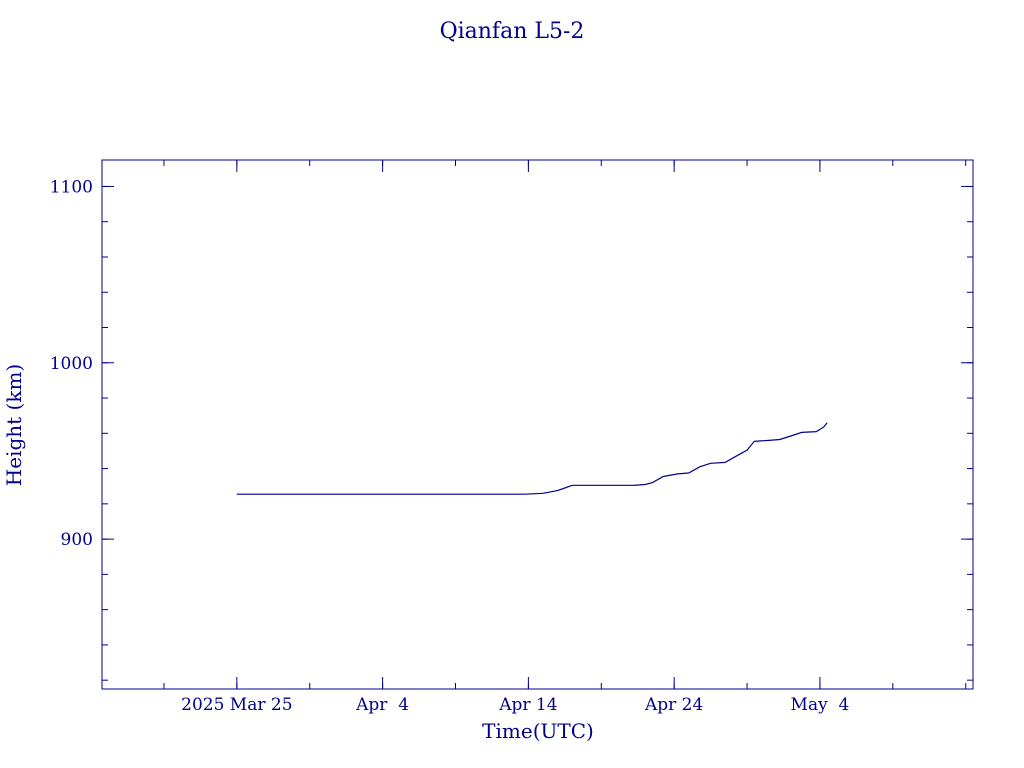 This screenshot has width=1024, height=768. Describe the element at coordinates (527, 705) in the screenshot. I see `x-tick-label: Apr 14` at that location.